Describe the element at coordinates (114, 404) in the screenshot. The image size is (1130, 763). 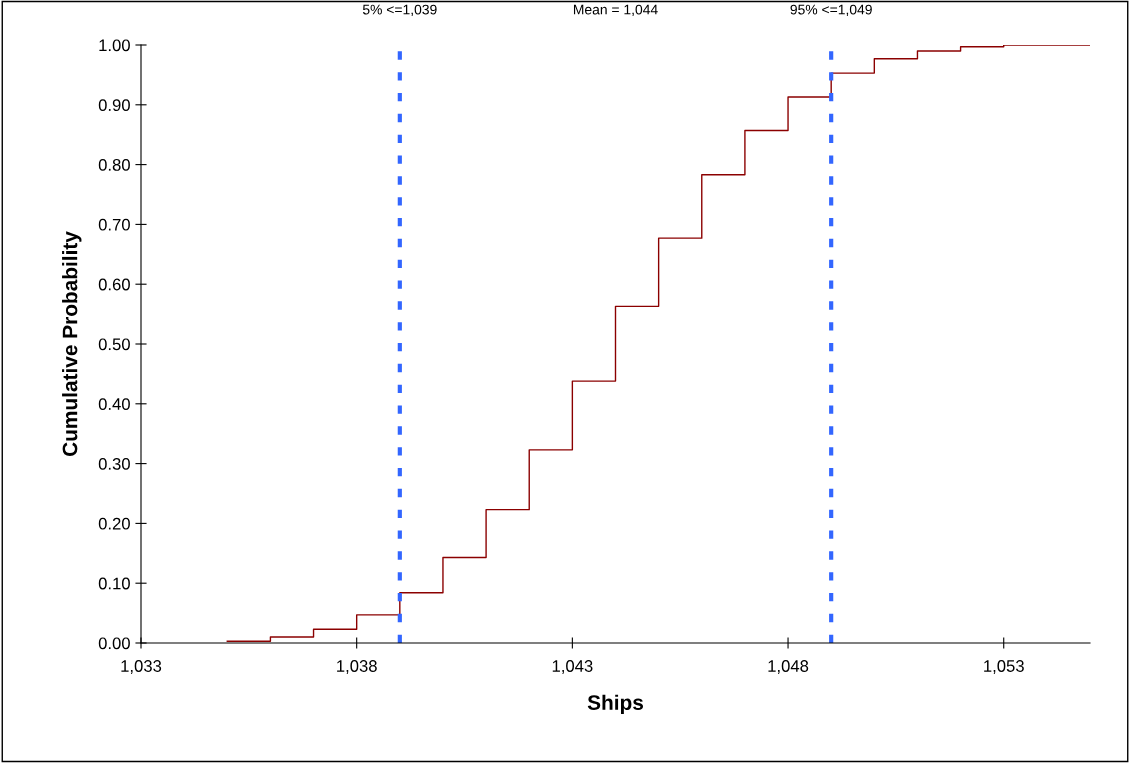
I see `y-tick-label: 0.40` at that location.